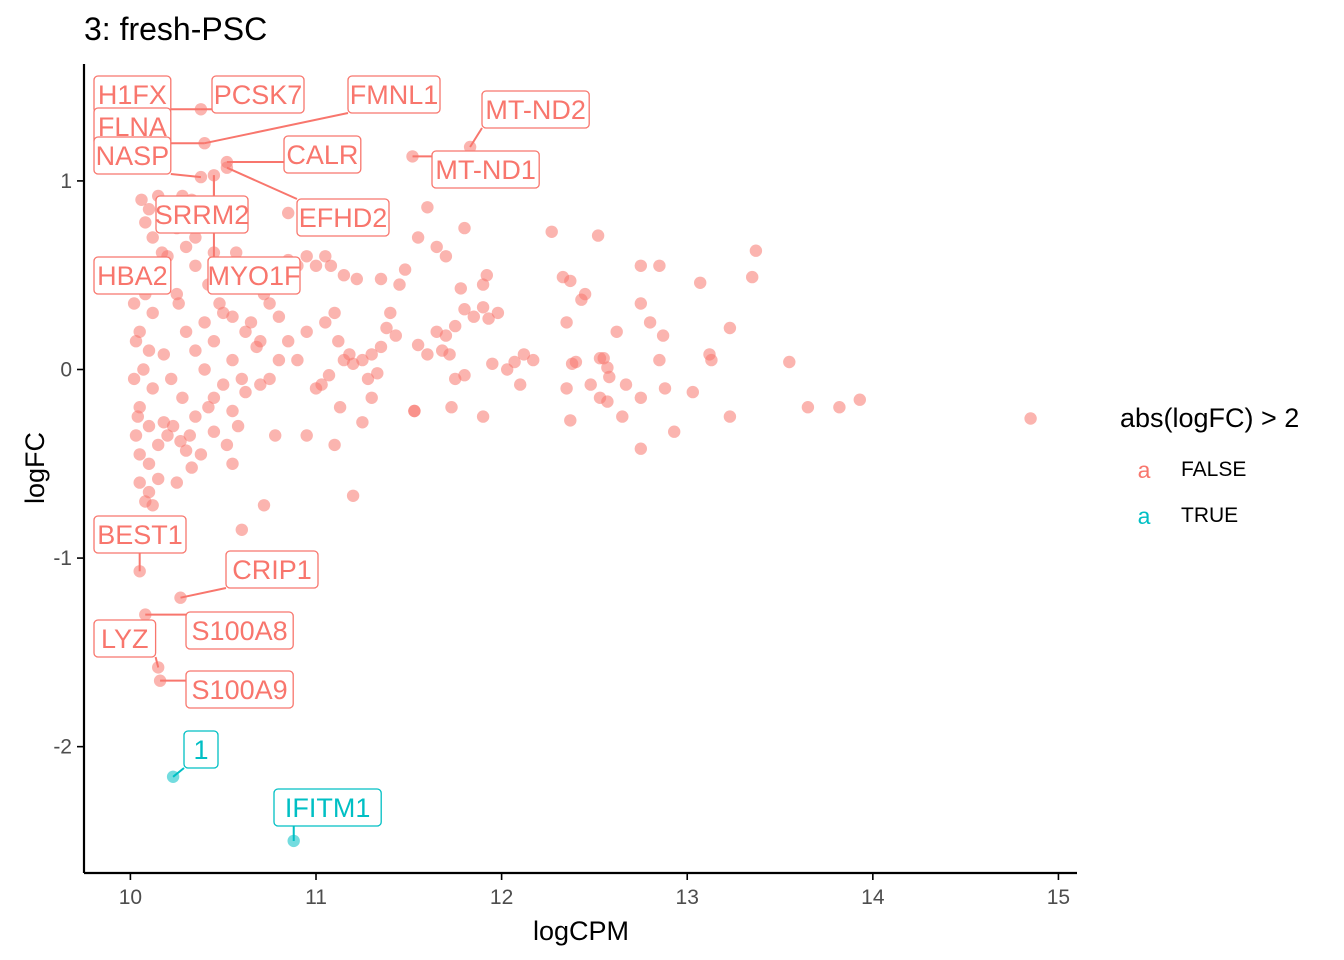 Image resolution: width=1344 pixels, height=960 pixels. I want to click on point-label: FMNL1, so click(394, 94).